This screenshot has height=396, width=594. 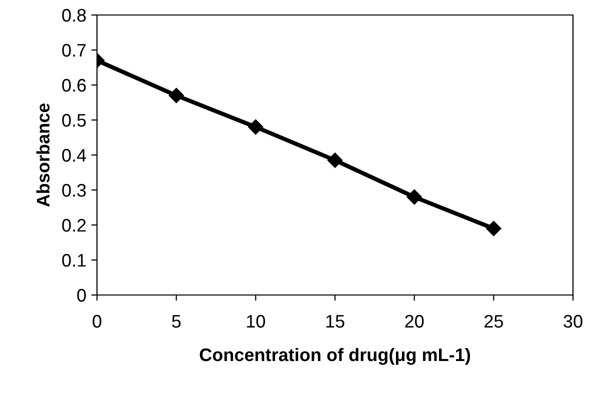 What do you see at coordinates (74, 85) in the screenshot?
I see `y-tick-label: 0.6` at bounding box center [74, 85].